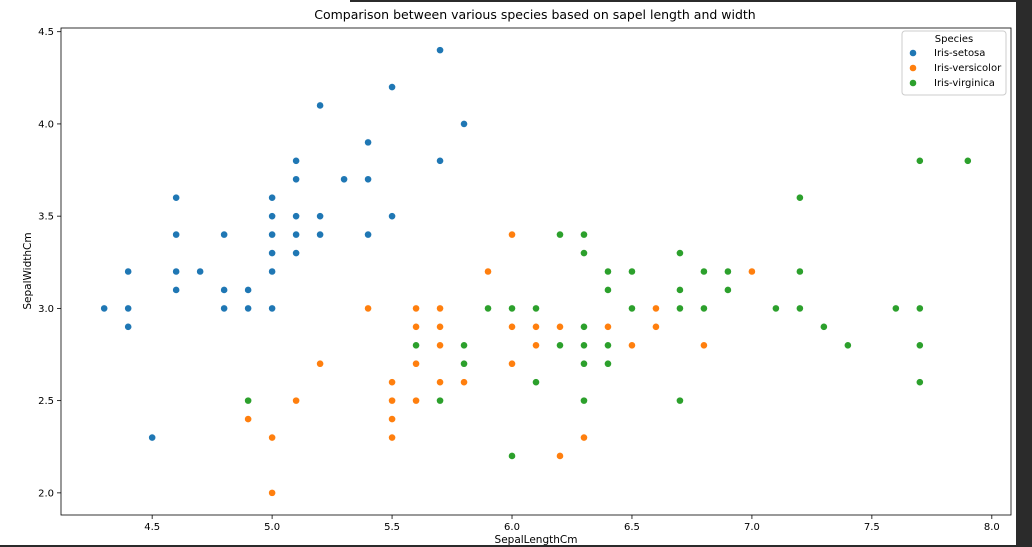 This screenshot has height=547, width=1032. I want to click on y-tick-label: 3.5, so click(46, 217).